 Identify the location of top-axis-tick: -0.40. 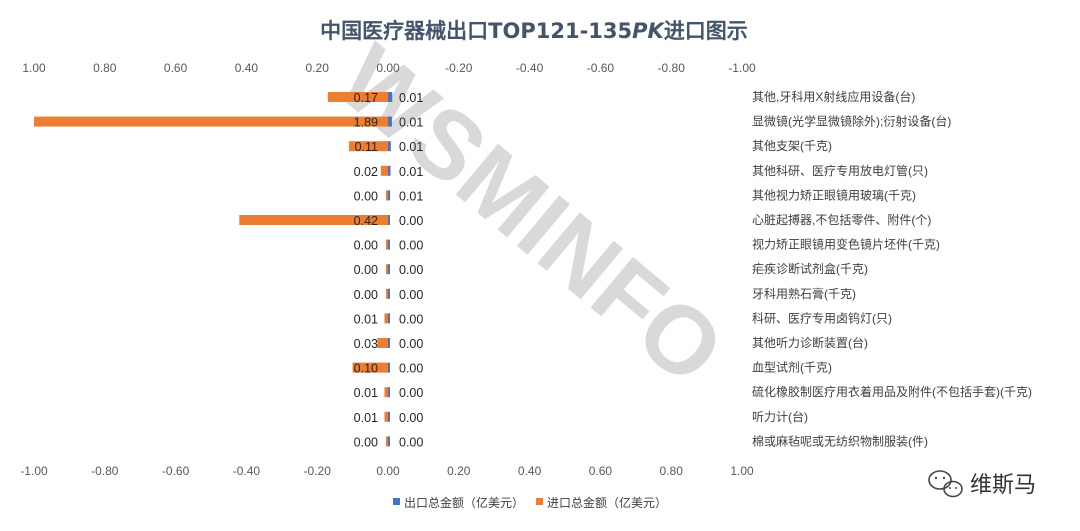
(530, 68).